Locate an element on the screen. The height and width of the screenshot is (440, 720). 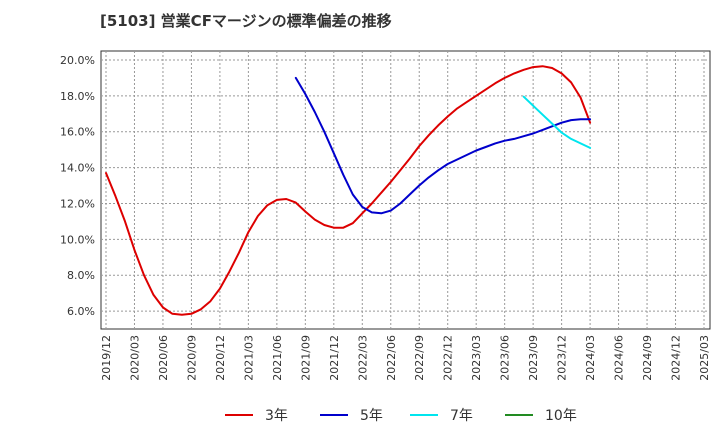
legend-label-5y: 5年 is located at coordinates (371, 416).